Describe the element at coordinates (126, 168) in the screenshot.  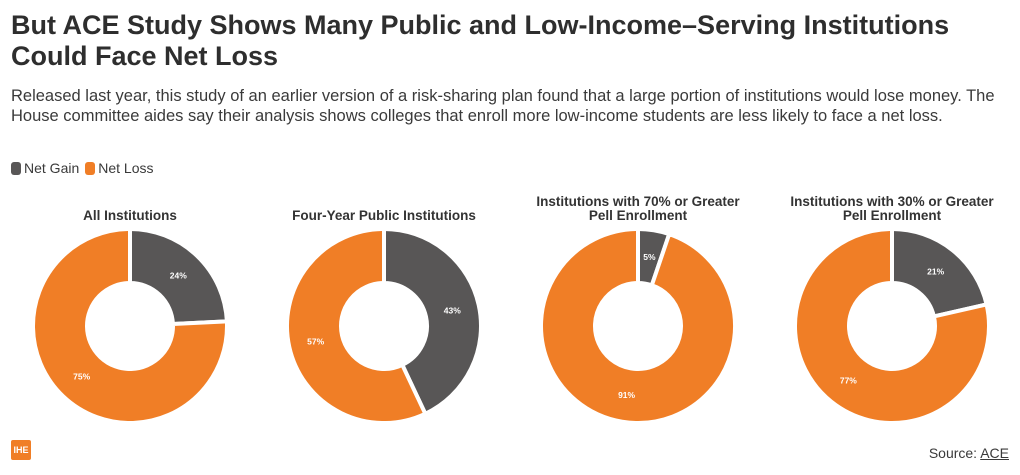
I see `legend-label-net-loss: Net Loss` at that location.